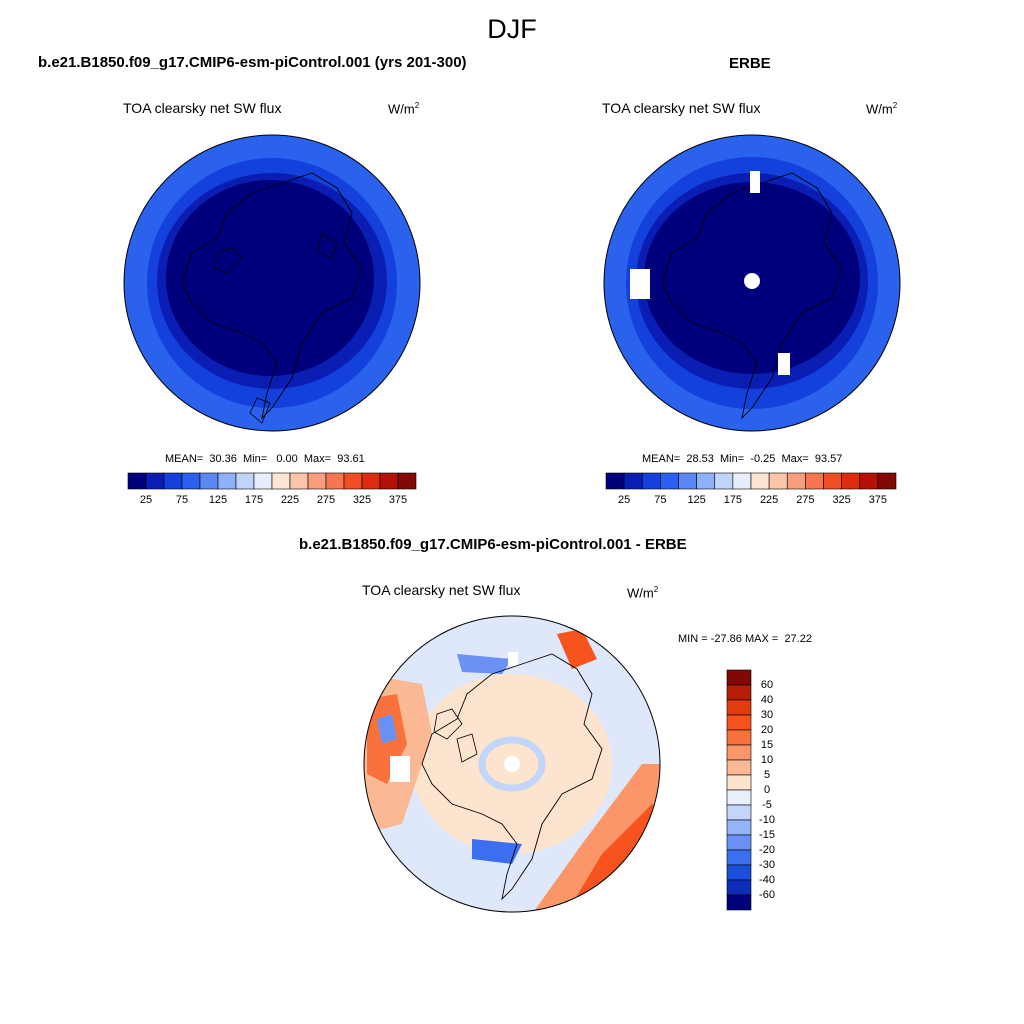 Image resolution: width=1024 pixels, height=1024 pixels. What do you see at coordinates (752, 296) in the screenshot?
I see `obs-coastline` at bounding box center [752, 296].